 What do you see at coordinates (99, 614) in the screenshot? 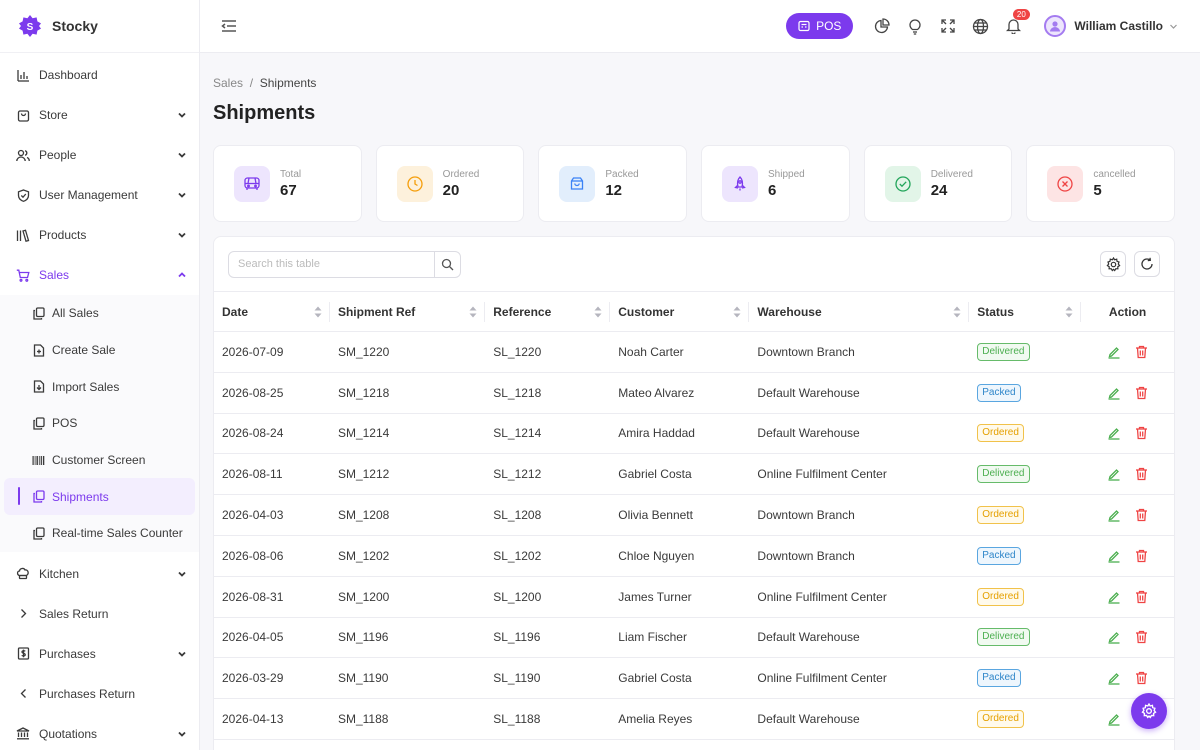
I see `sidebar-item-sales-return: Sales Return` at bounding box center [99, 614].